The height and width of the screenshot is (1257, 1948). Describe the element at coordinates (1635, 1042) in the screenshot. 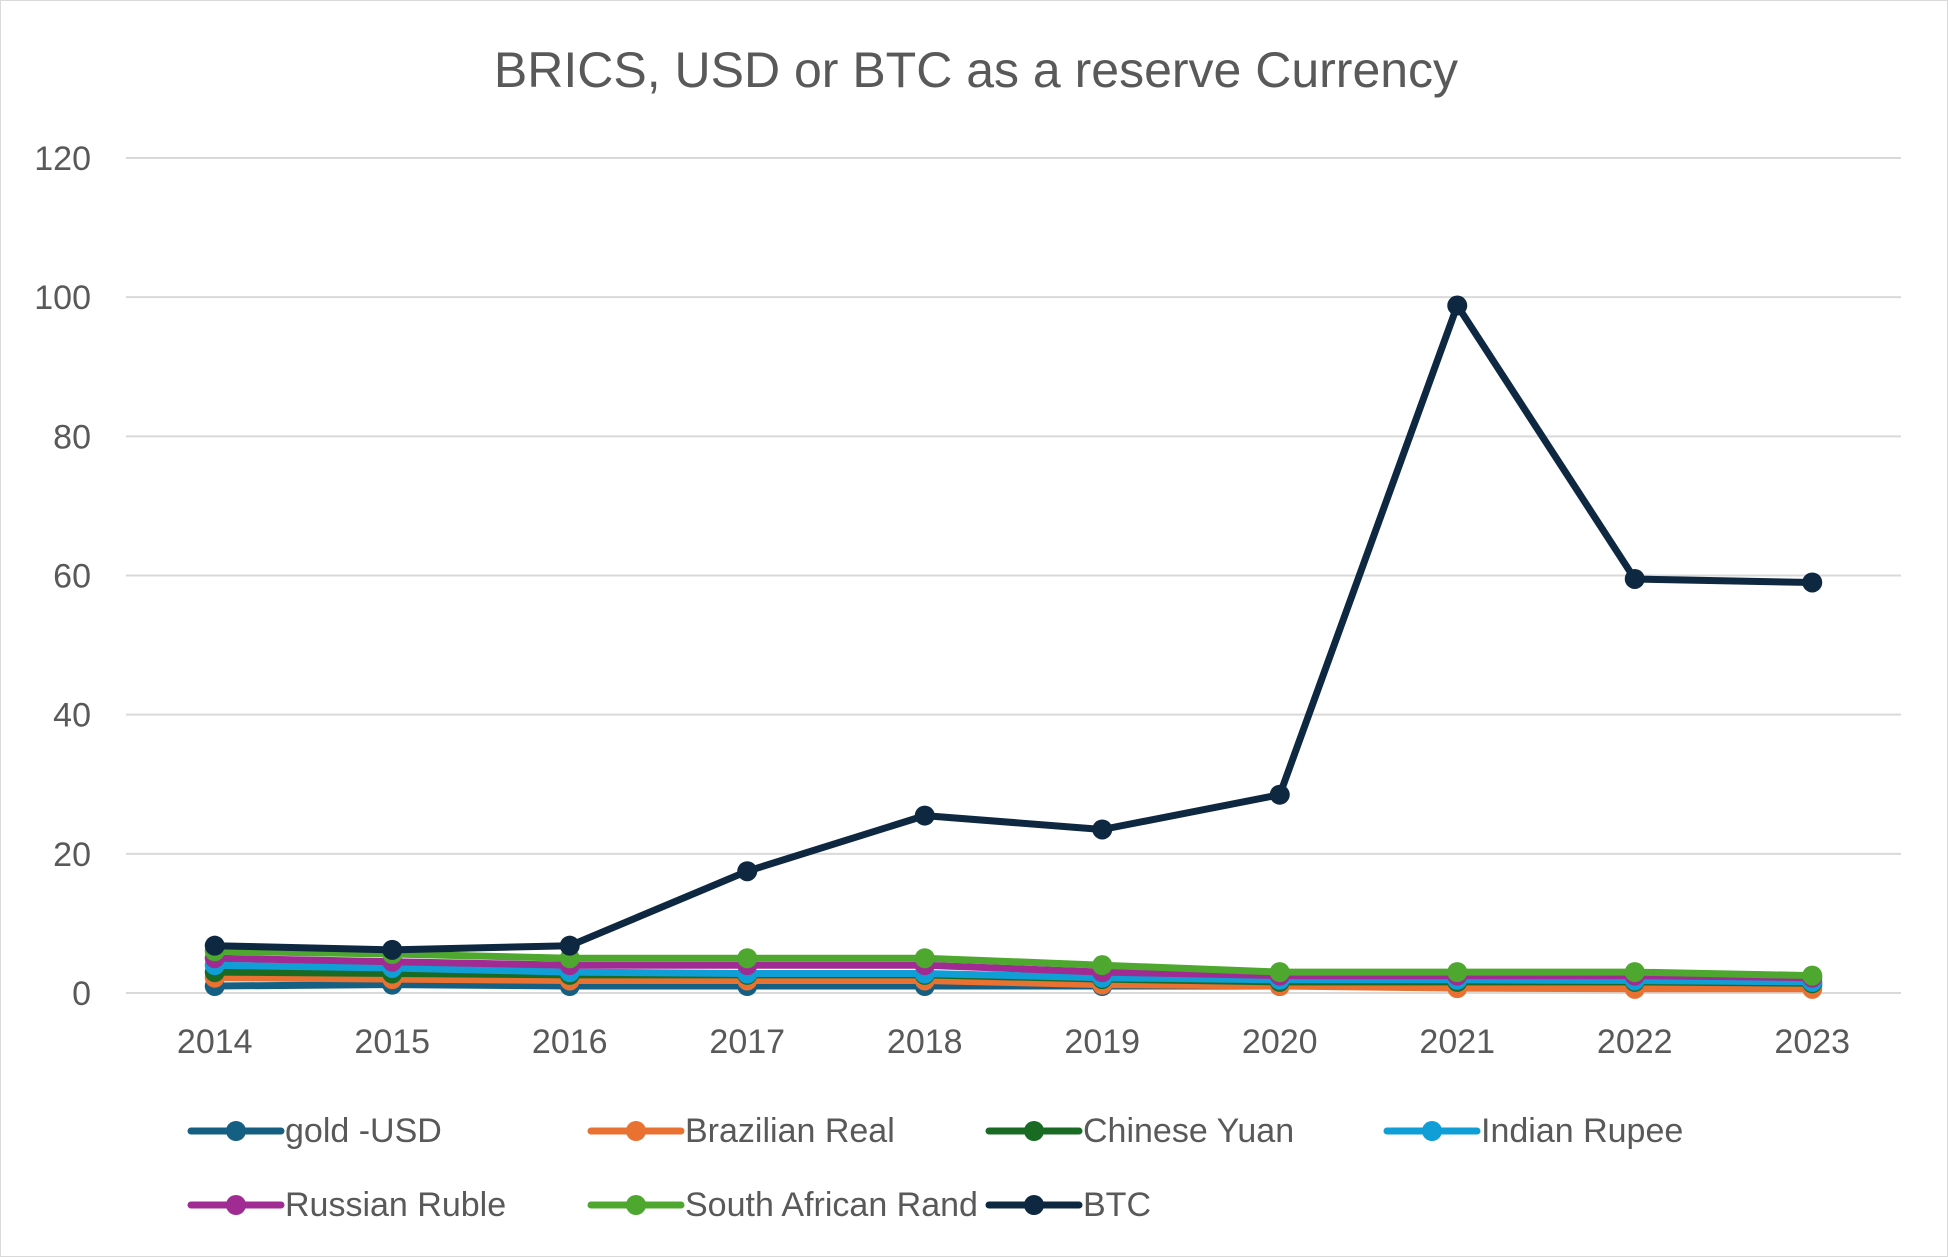

I see `x-tick-label: 2022` at that location.